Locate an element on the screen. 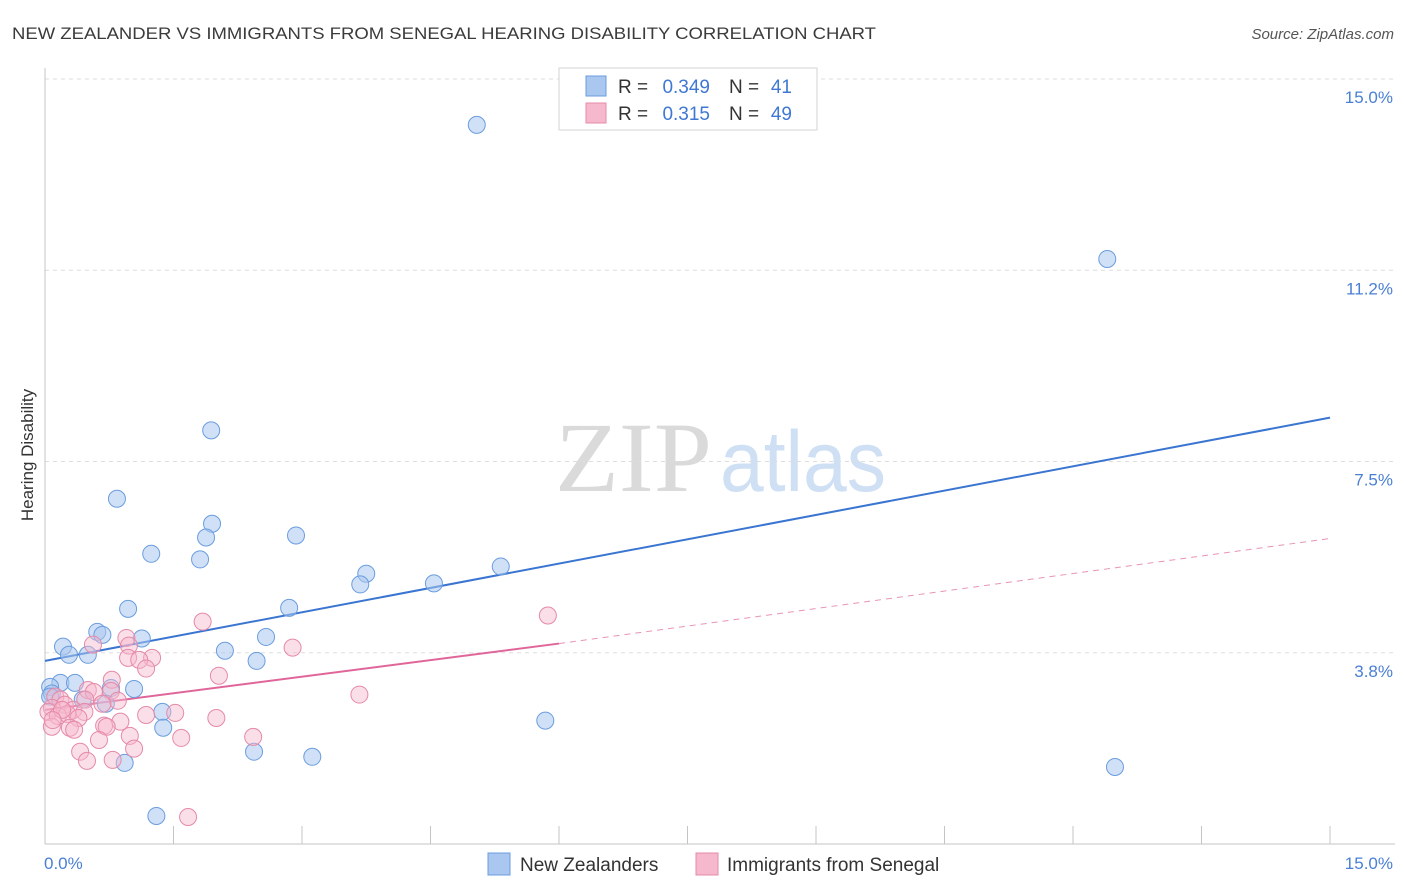 This screenshot has height=892, width=1406. y-tick-label: 11.2% is located at coordinates (1369, 288).